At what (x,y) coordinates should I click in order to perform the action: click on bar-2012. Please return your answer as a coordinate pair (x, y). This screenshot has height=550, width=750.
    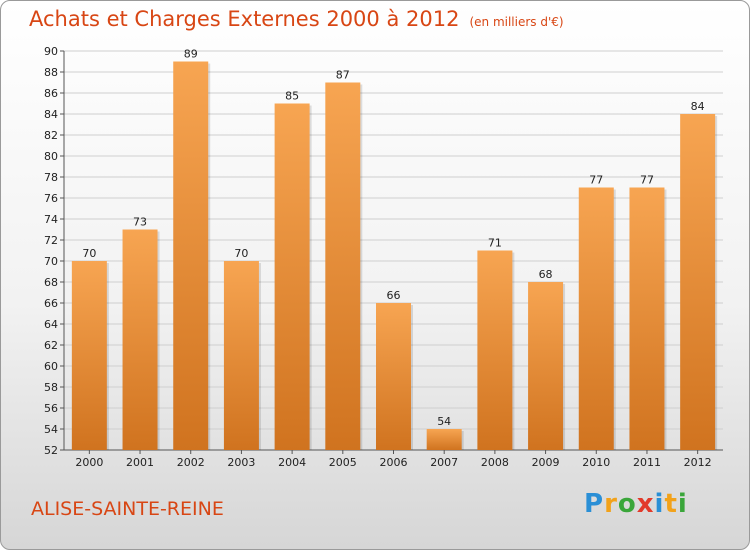
    Looking at the image, I should click on (698, 282).